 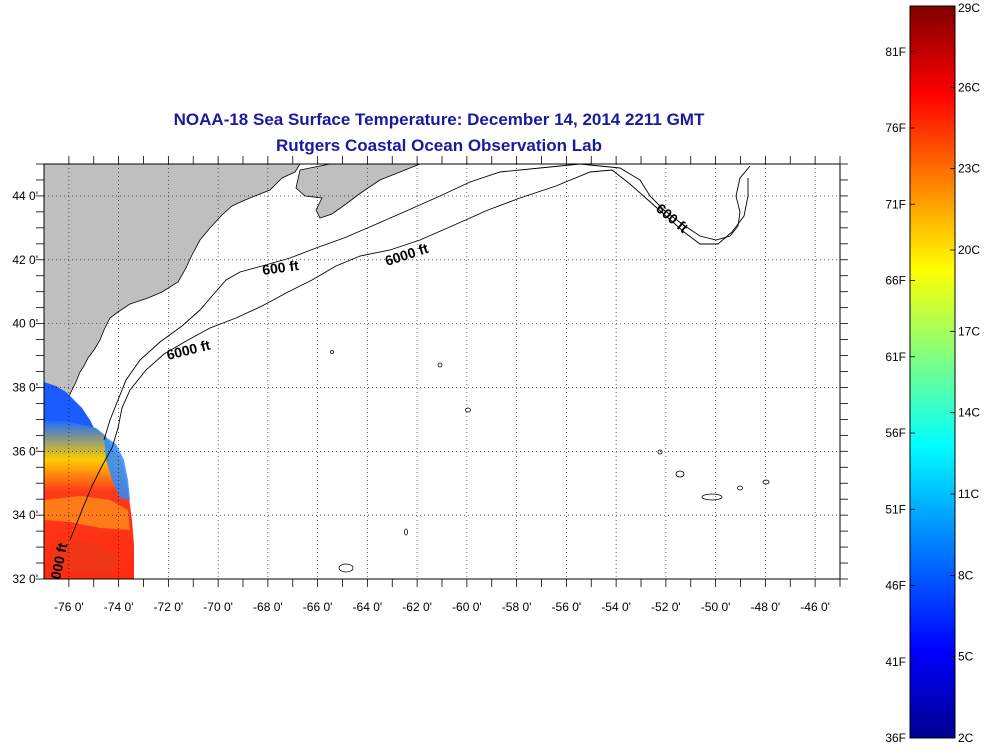 What do you see at coordinates (895, 52) in the screenshot?
I see `colorbar-fahrenheit-label: 81F` at bounding box center [895, 52].